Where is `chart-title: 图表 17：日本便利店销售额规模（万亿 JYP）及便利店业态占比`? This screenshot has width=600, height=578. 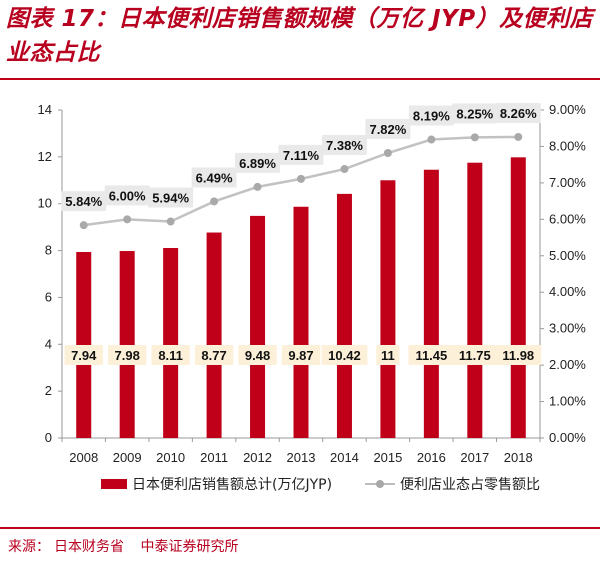
chart-title: 图表 17：日本便利店销售额规模（万亿 JYP）及便利店业态占比 is located at coordinates (300, 36).